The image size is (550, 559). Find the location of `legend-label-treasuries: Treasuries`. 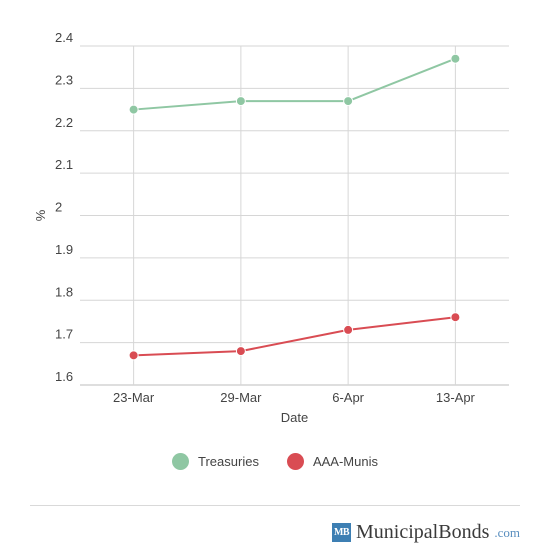

legend-label-treasuries: Treasuries is located at coordinates (228, 461).